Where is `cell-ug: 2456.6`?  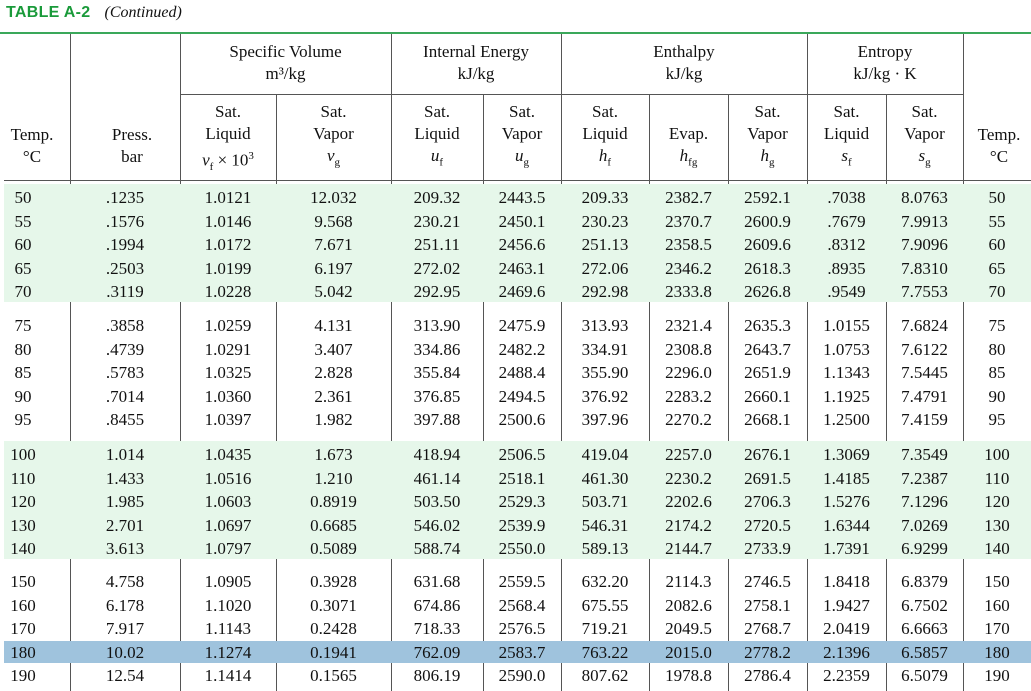
cell-ug: 2456.6 is located at coordinates (522, 244).